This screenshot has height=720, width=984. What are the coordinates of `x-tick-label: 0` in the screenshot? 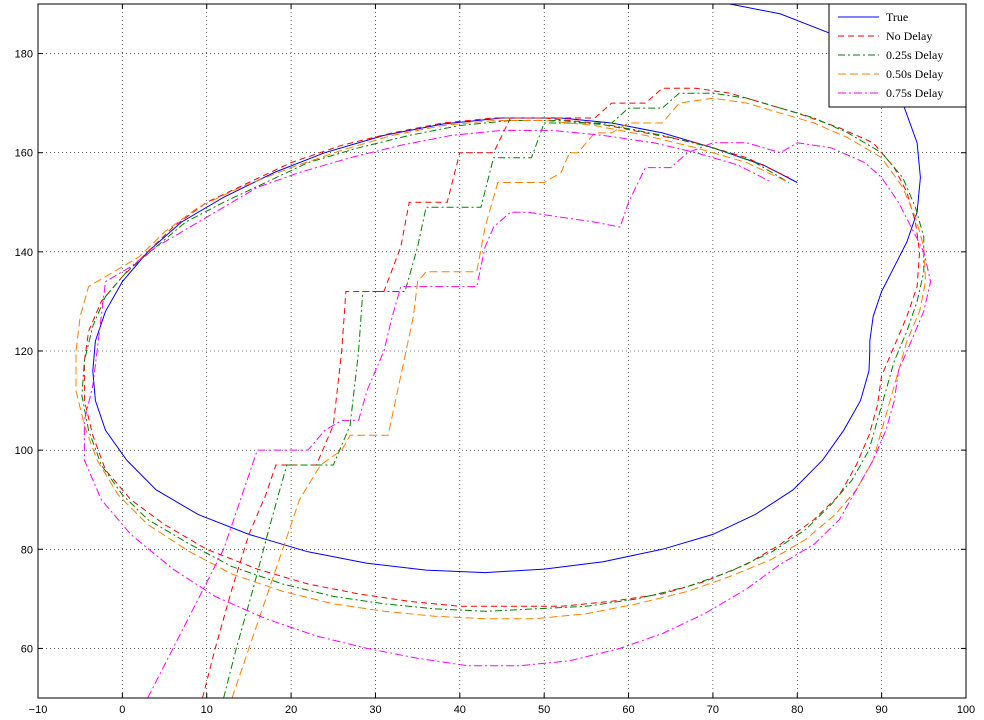 It's located at (122, 710).